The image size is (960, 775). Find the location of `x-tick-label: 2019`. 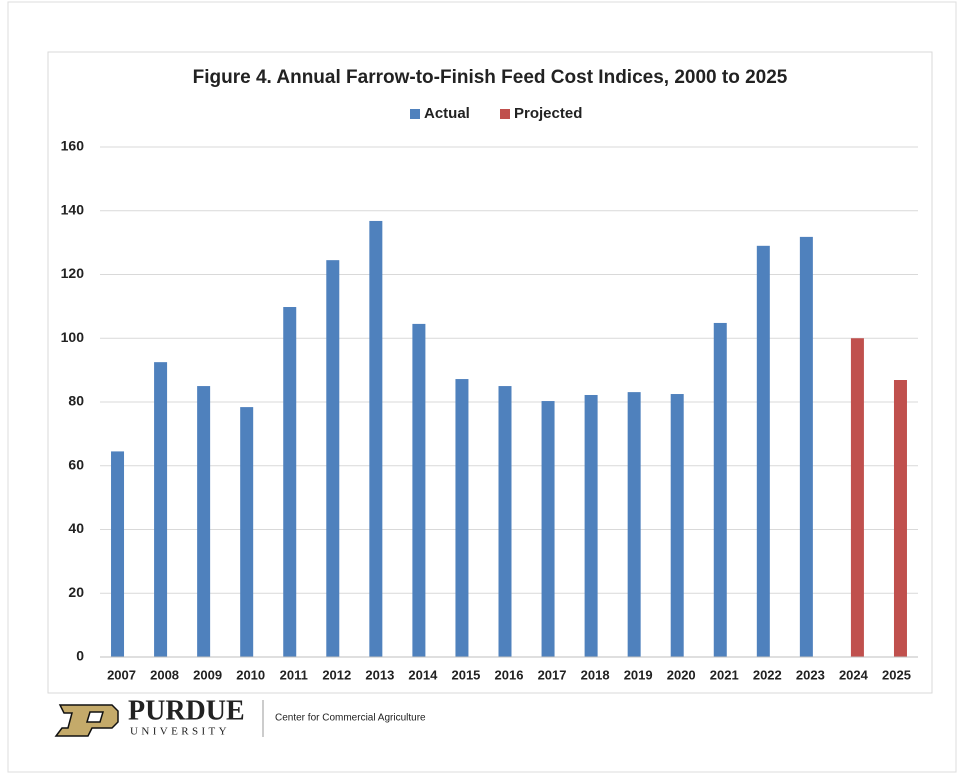

x-tick-label: 2019 is located at coordinates (638, 674).